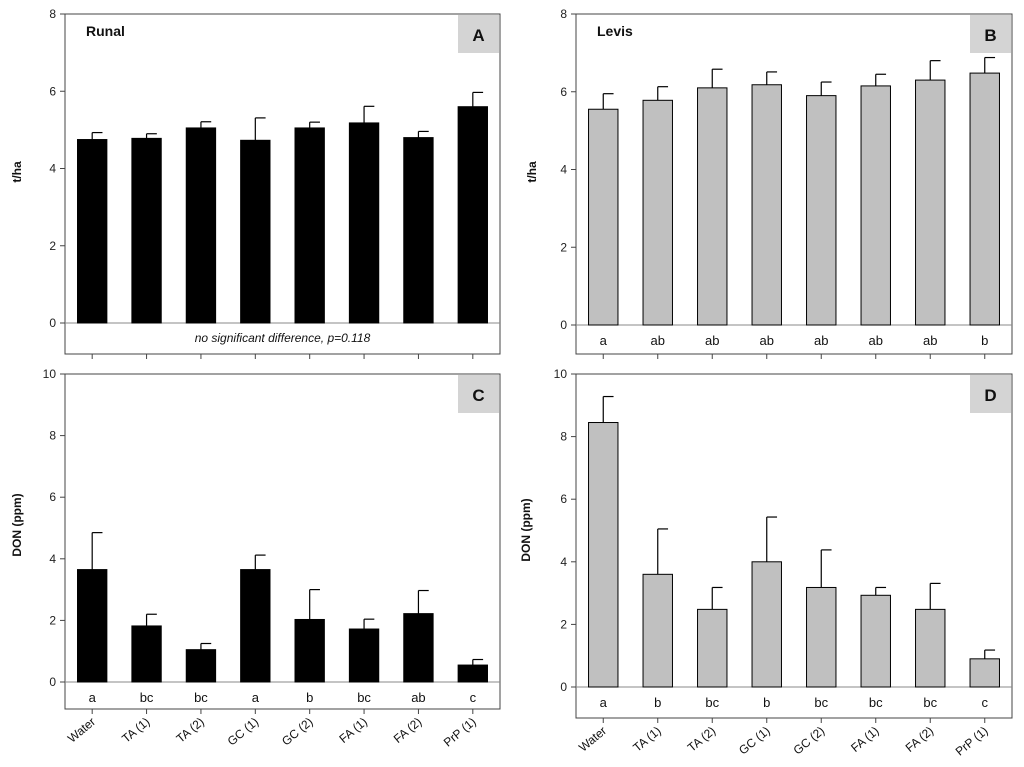  I want to click on panel-letter: C, so click(478, 395).